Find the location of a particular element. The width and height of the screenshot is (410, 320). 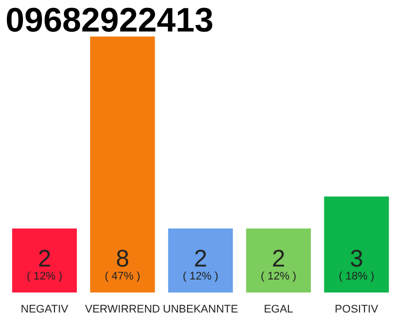

x-tick-label: NEGATIV is located at coordinates (44, 310).